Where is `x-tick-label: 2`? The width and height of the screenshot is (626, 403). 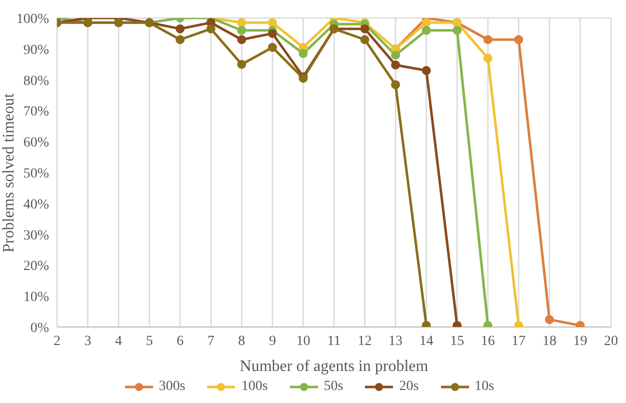 x-tick-label: 2 is located at coordinates (57, 341).